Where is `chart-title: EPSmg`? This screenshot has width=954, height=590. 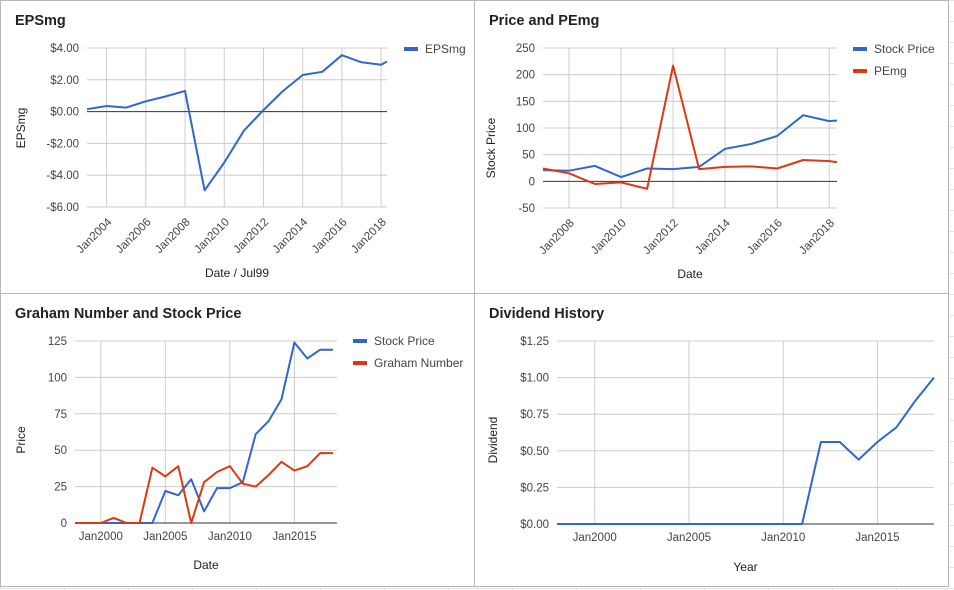 chart-title: EPSmg is located at coordinates (40, 21).